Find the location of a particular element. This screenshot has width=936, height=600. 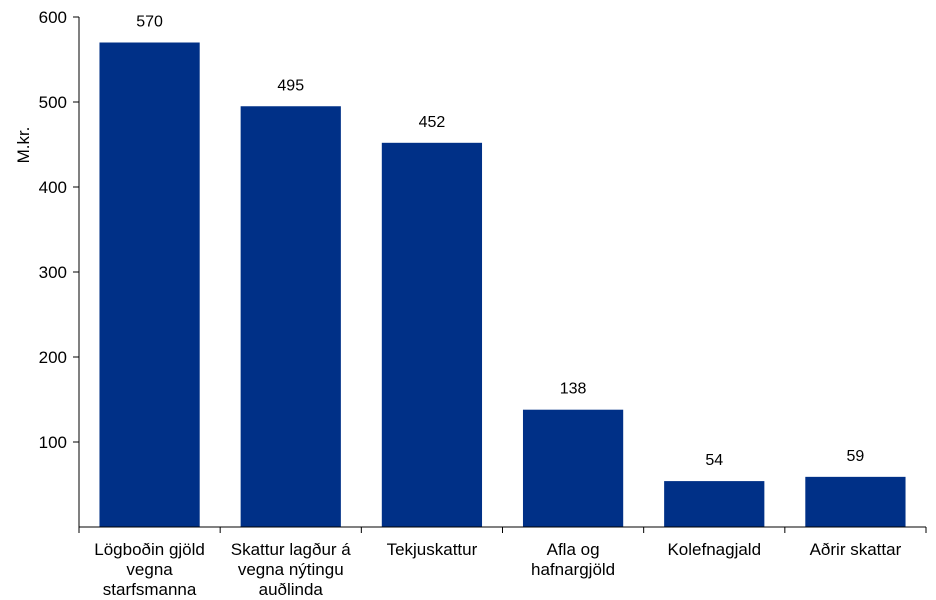

y-tick-label: 200 is located at coordinates (53, 357).